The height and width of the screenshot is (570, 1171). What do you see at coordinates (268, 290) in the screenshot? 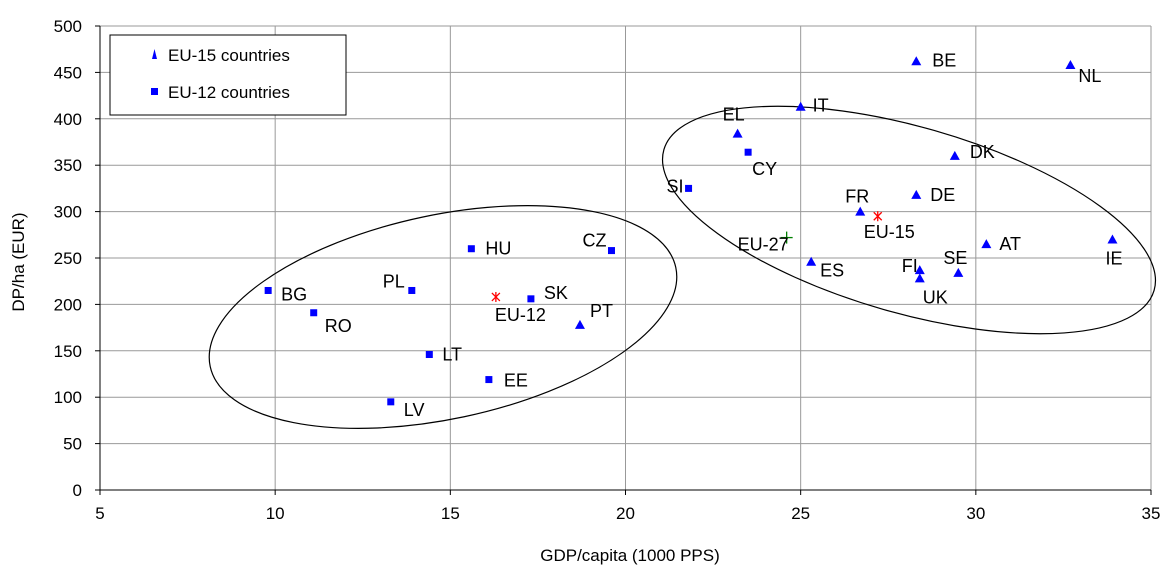
I see `point-marker-bg` at bounding box center [268, 290].